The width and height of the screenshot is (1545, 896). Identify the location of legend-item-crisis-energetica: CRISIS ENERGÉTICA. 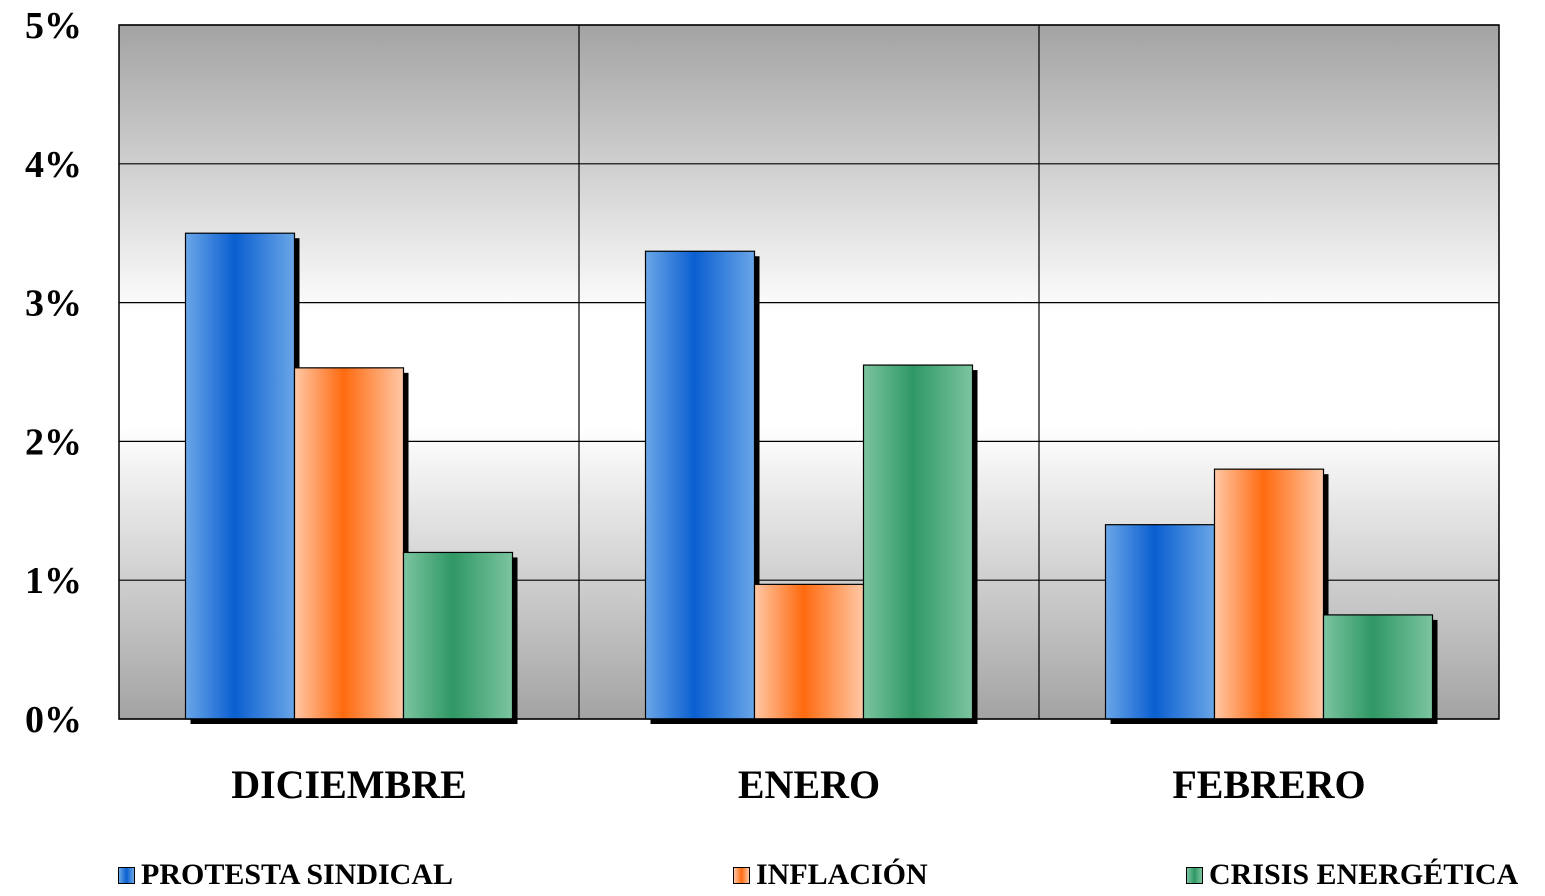
(1352, 875).